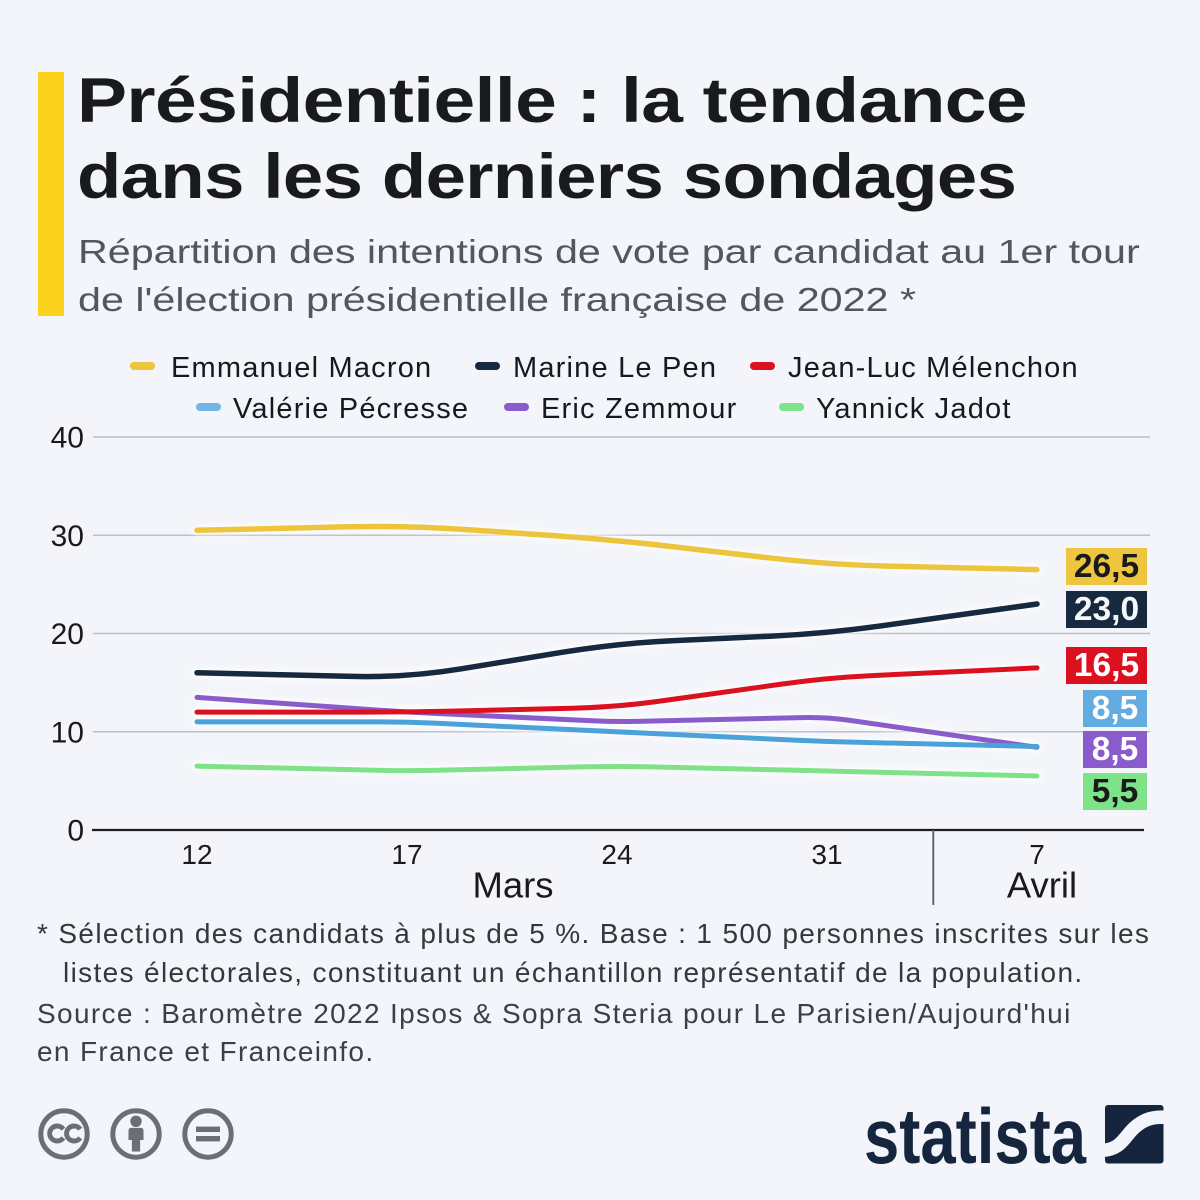  What do you see at coordinates (67, 634) in the screenshot?
I see `svg-text: 20` at bounding box center [67, 634].